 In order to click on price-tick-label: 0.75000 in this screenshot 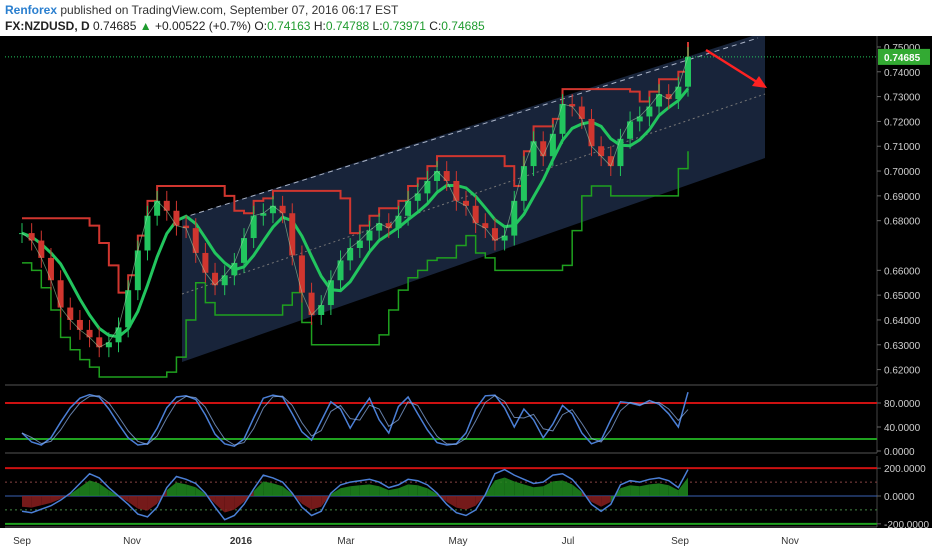, I will do `click(902, 48)`.